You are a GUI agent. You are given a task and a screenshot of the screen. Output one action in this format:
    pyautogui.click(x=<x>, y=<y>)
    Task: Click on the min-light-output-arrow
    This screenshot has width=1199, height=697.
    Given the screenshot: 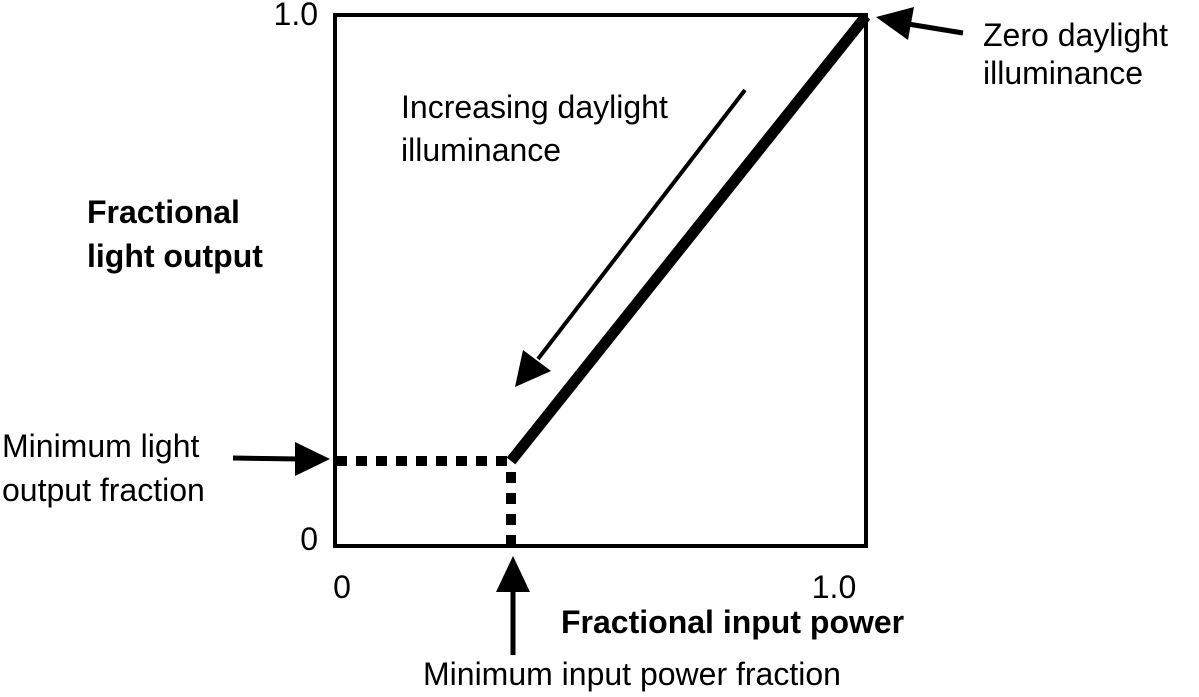 What is the action you would take?
    pyautogui.click(x=281, y=459)
    